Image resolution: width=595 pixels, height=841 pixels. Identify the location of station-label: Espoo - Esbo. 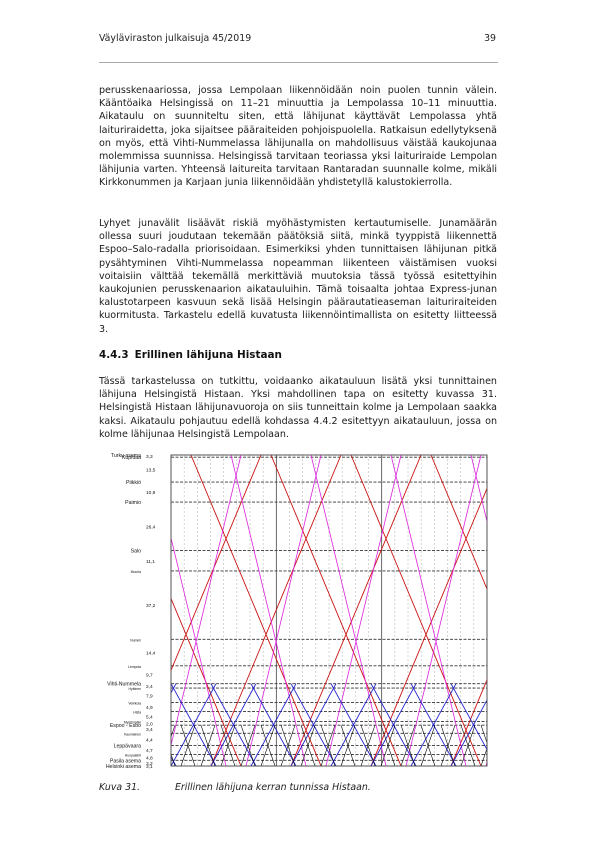
(125, 726).